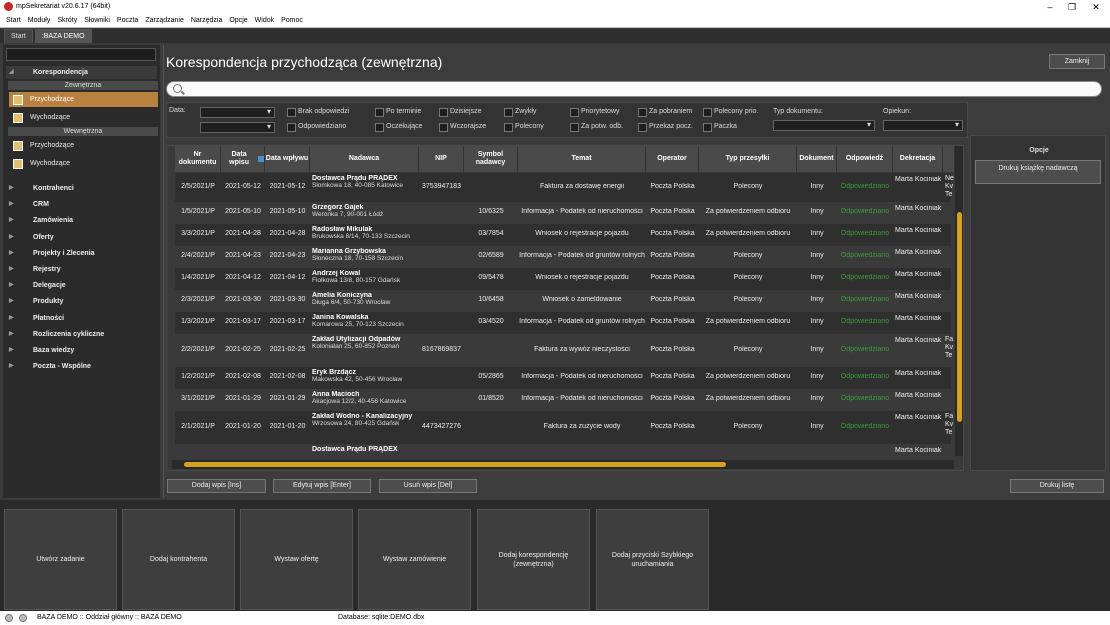 Image resolution: width=1110 pixels, height=625 pixels. I want to click on create-order-tile: Wystaw zamówienie, so click(414, 559).